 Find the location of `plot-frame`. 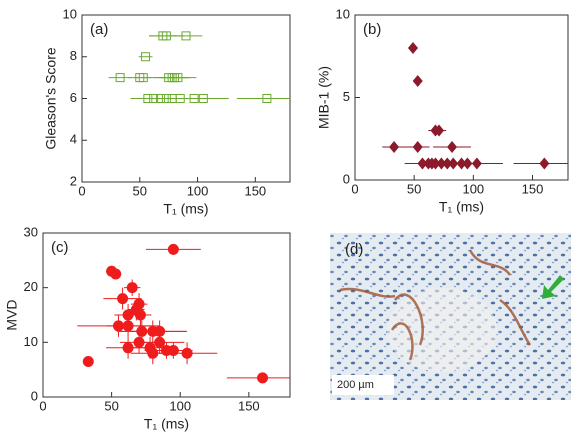

plot-frame is located at coordinates (461, 97).